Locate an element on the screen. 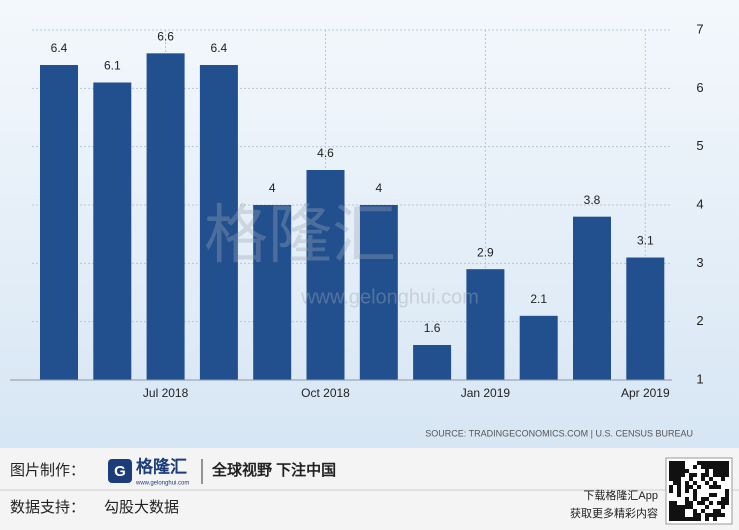 The height and width of the screenshot is (530, 739). data-label: 数据支持： is located at coordinates (47, 507).